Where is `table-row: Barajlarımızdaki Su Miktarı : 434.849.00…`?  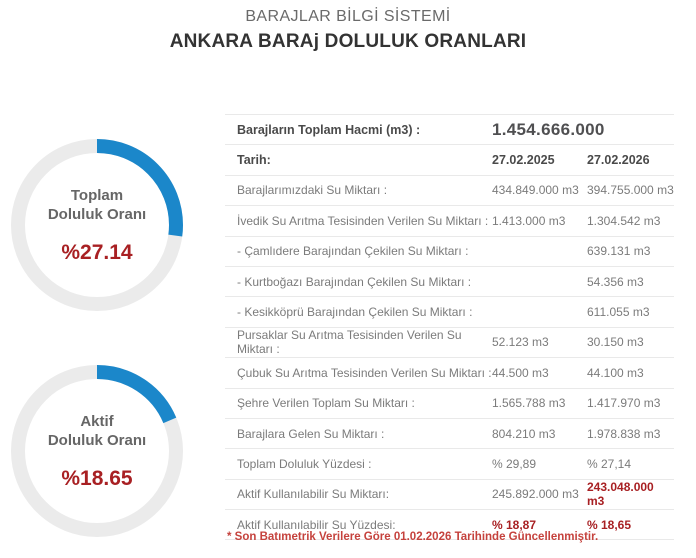 table-row: Barajlarımızdaki Su Miktarı : 434.849.00… is located at coordinates (449, 191).